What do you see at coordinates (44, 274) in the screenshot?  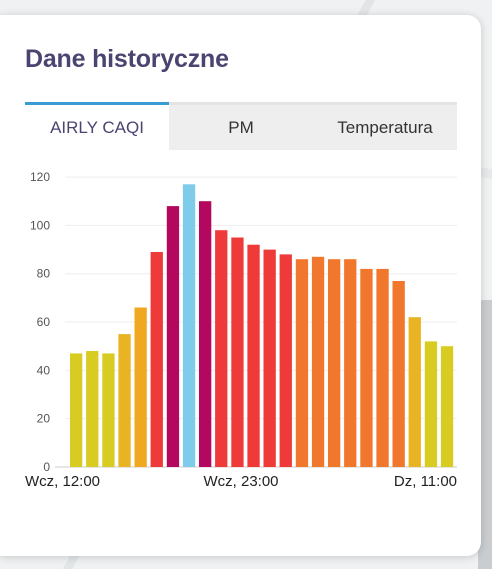 I see `y-tick-label: 80` at bounding box center [44, 274].